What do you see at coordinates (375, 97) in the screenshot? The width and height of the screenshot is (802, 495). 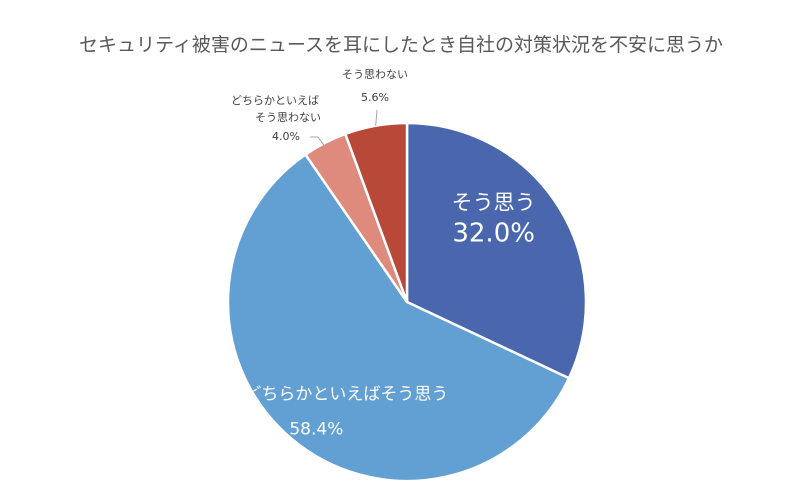 I see `slice-4-value-label: 5.6%` at bounding box center [375, 97].